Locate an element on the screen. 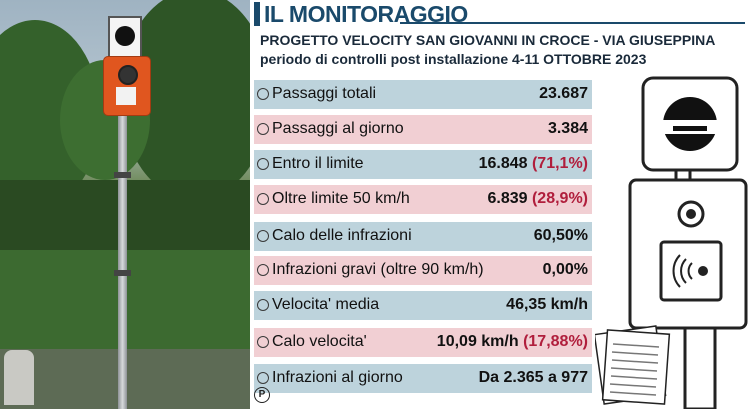 The width and height of the screenshot is (750, 409). stat-value: 3.384 is located at coordinates (568, 129).